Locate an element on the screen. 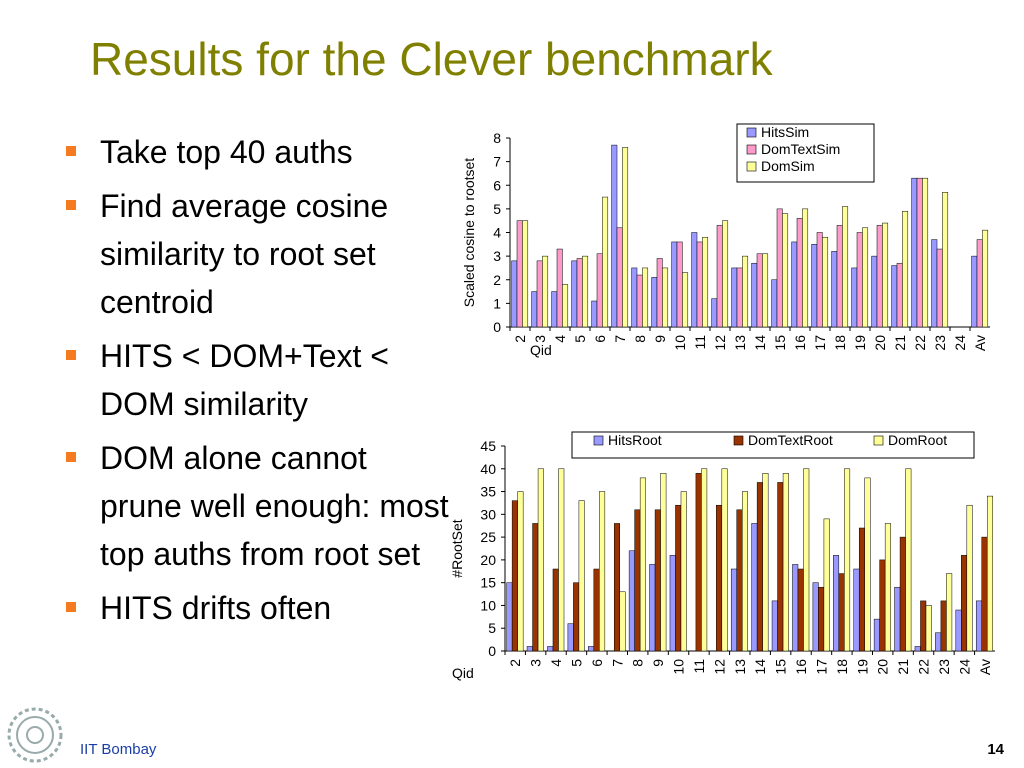 This screenshot has width=1024, height=768. bullet-text: HITS drifts often is located at coordinates (216, 608).